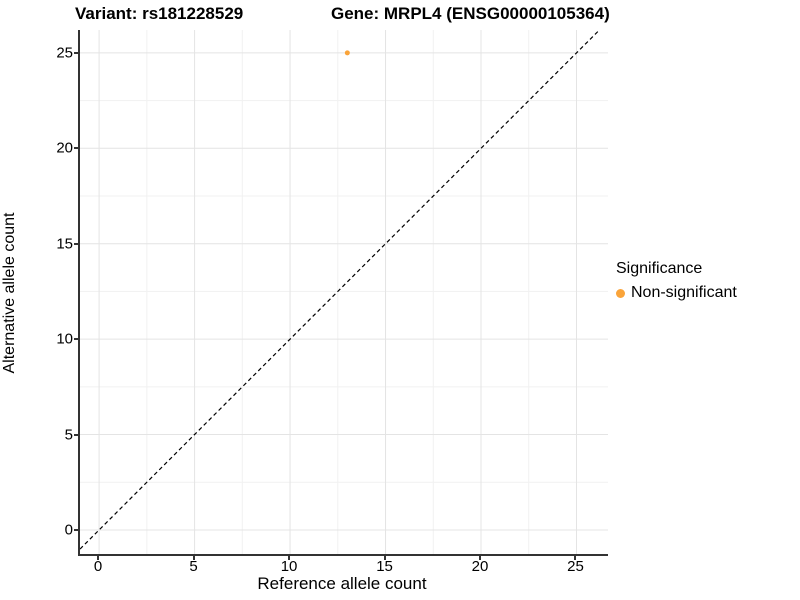 The height and width of the screenshot is (600, 800). Describe the element at coordinates (347, 53) in the screenshot. I see `data-point` at that location.